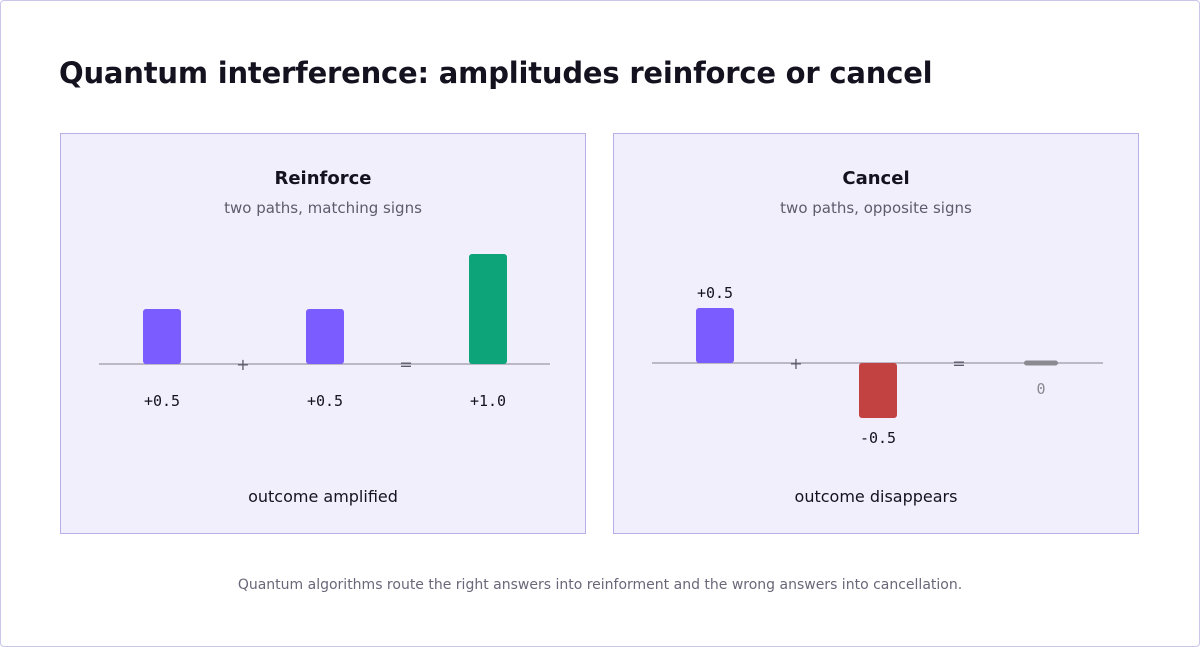  What do you see at coordinates (323, 208) in the screenshot?
I see `reinforce-panel-subtitle: two paths, matching signs` at bounding box center [323, 208].